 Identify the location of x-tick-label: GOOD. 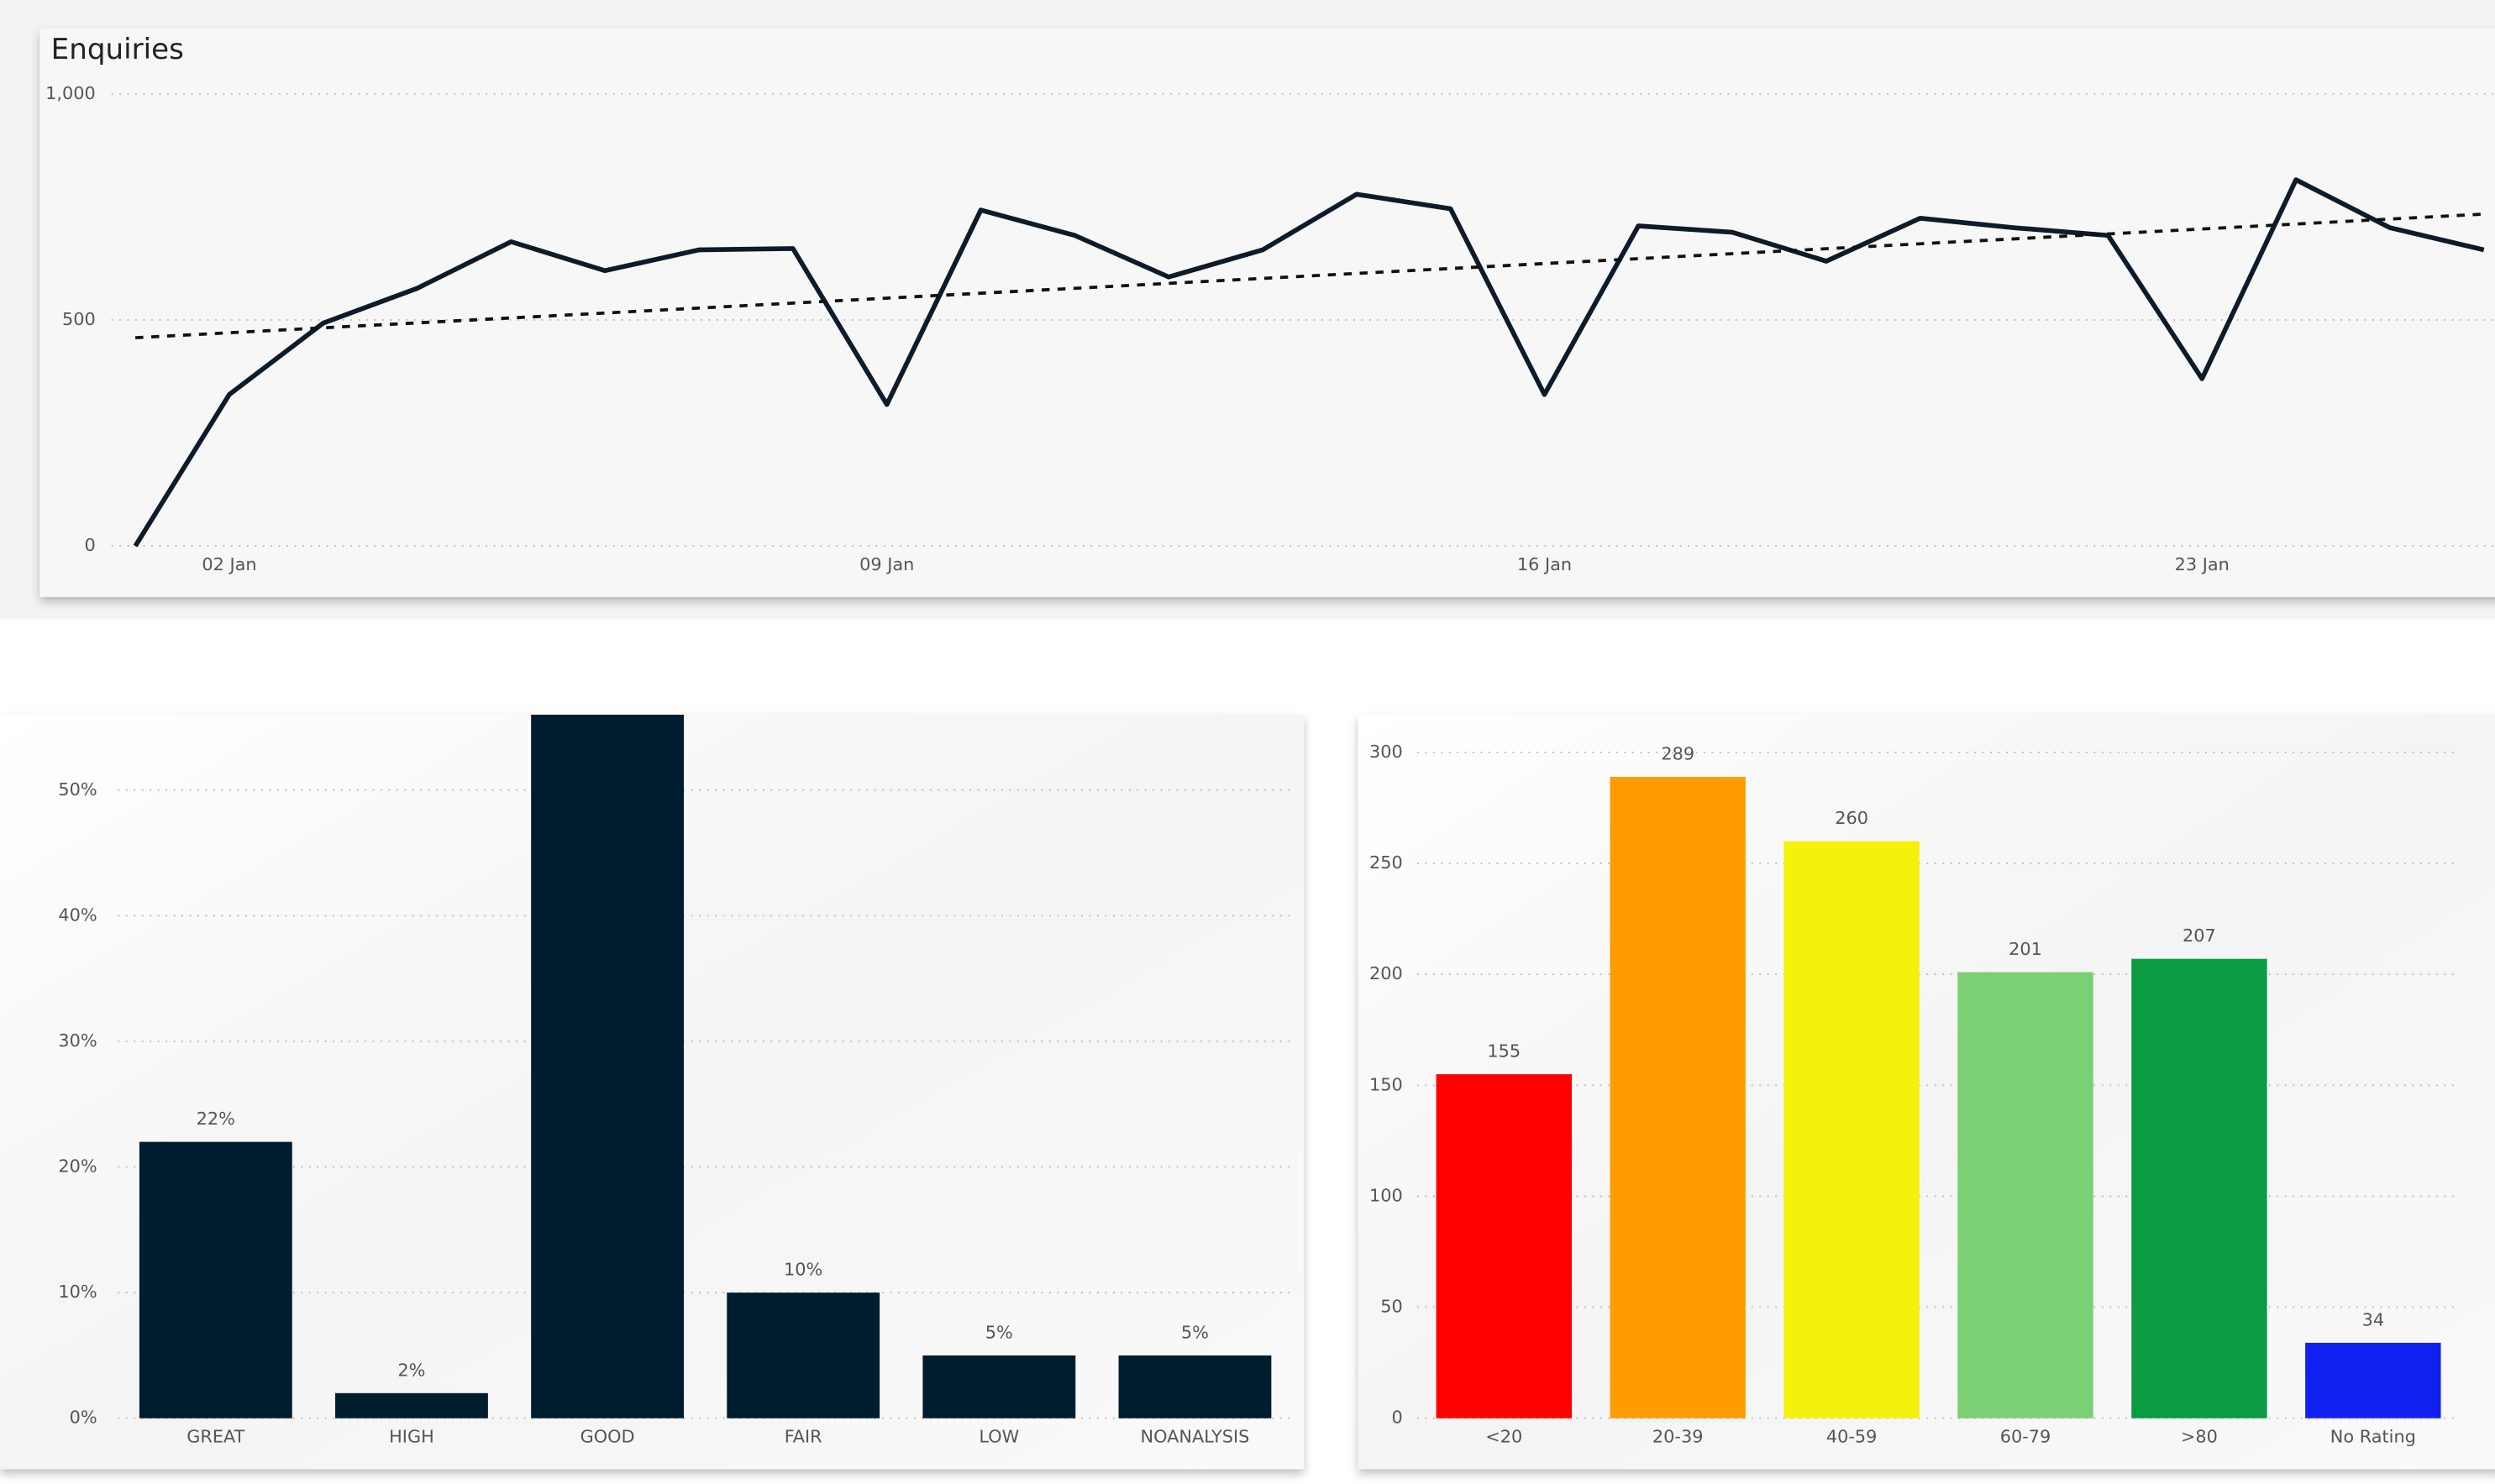
(607, 1436).